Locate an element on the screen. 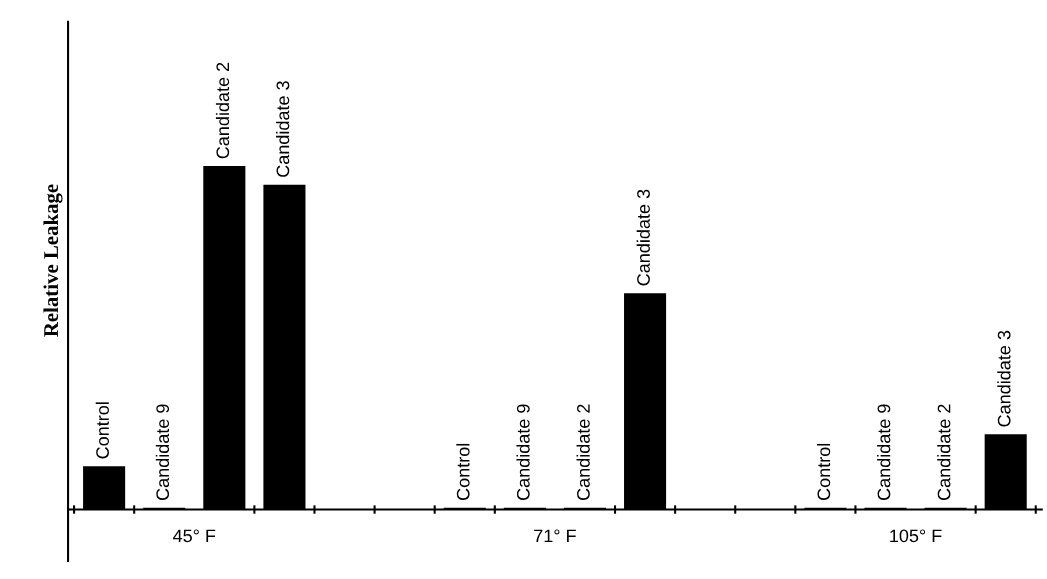 The image size is (1047, 579). x-tick-label: 105° F is located at coordinates (916, 536).